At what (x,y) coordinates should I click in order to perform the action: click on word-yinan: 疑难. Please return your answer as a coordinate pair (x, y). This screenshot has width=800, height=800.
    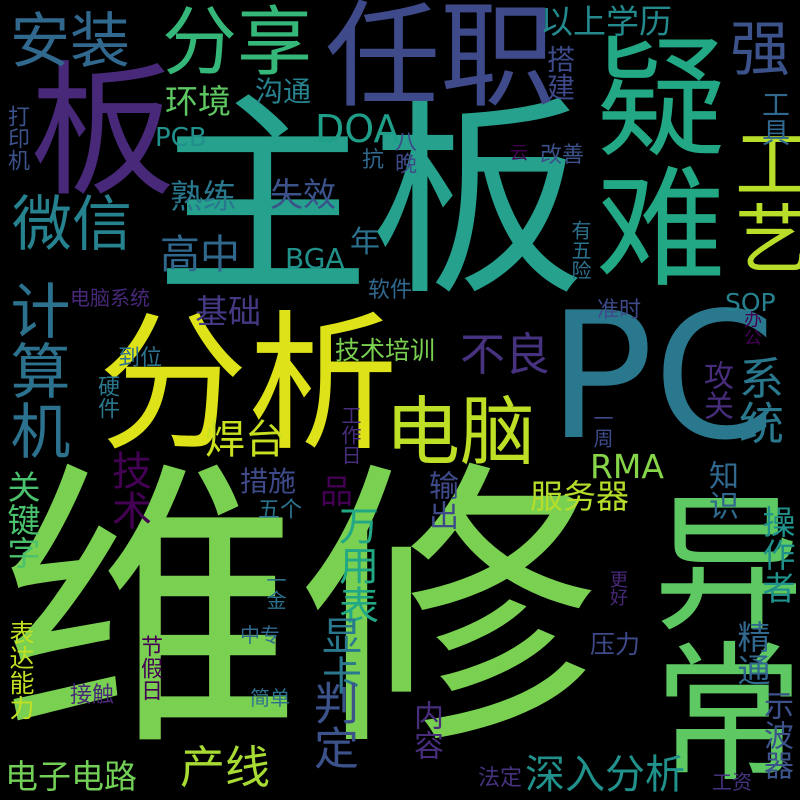
    Looking at the image, I should click on (650, 160).